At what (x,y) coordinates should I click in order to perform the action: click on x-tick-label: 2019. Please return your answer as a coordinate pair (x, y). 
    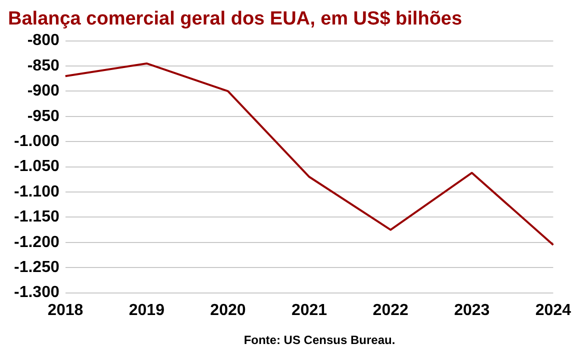
    Looking at the image, I should click on (146, 310).